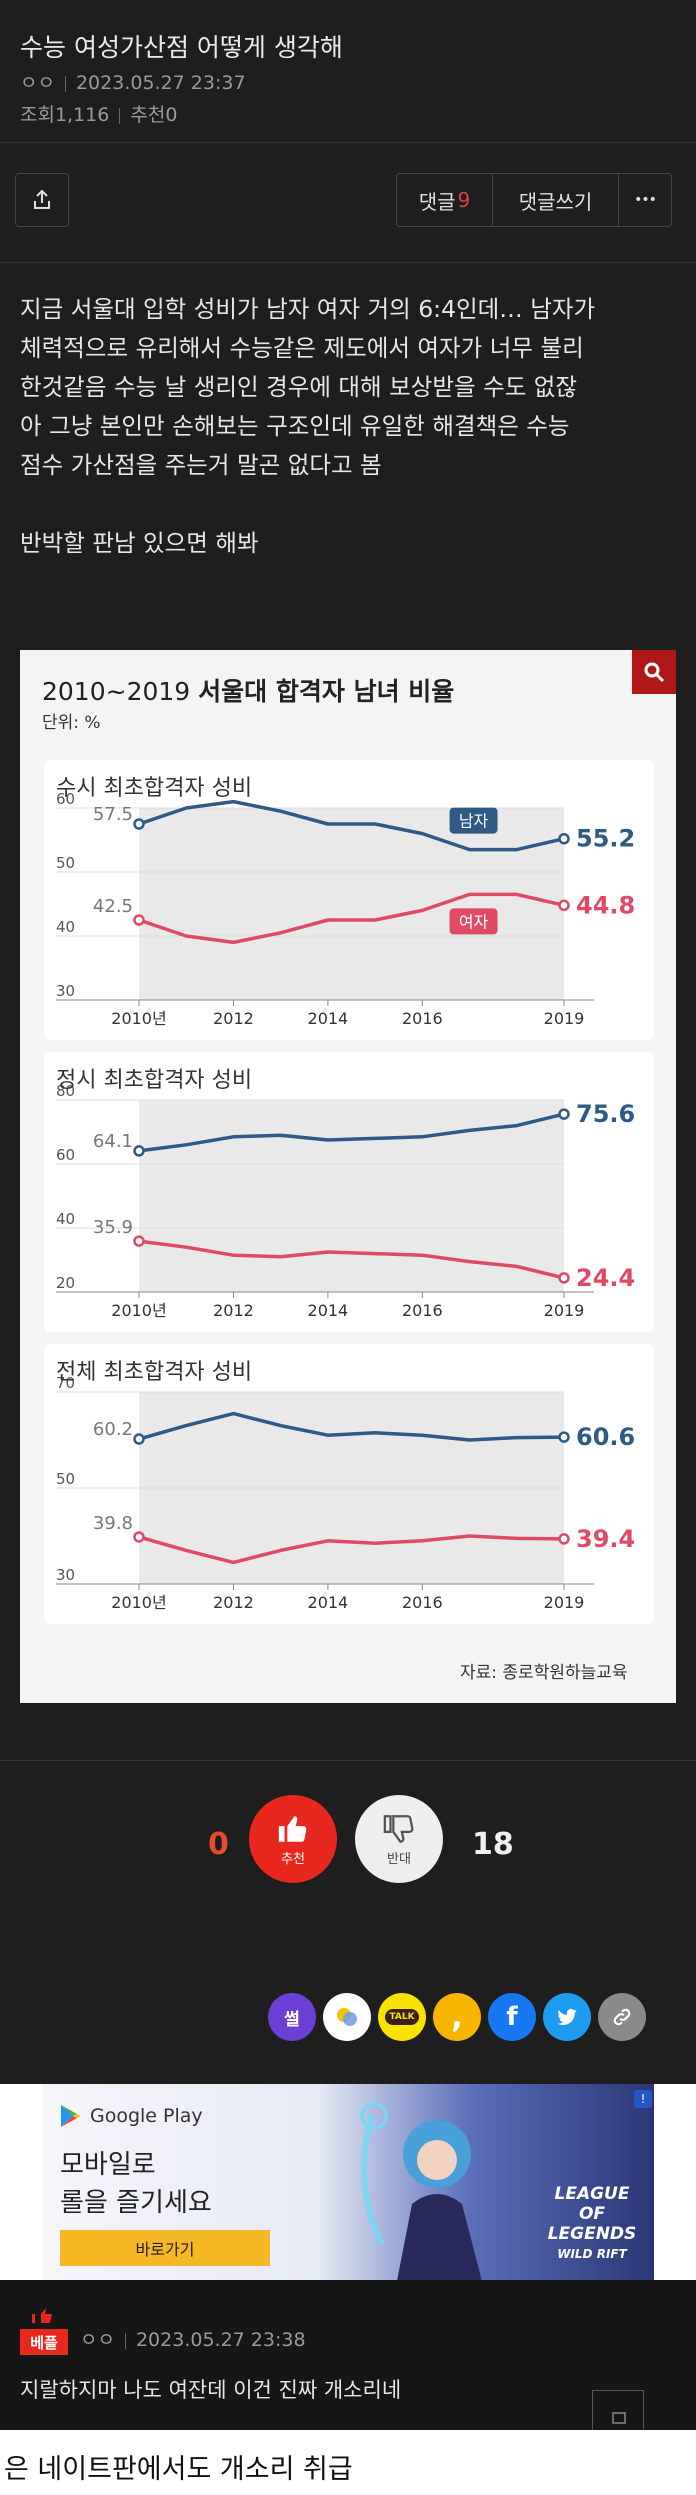 This screenshot has height=2495, width=696. Describe the element at coordinates (154, 788) in the screenshot. I see `panel-title: 수시 최초합격자 성비` at that location.